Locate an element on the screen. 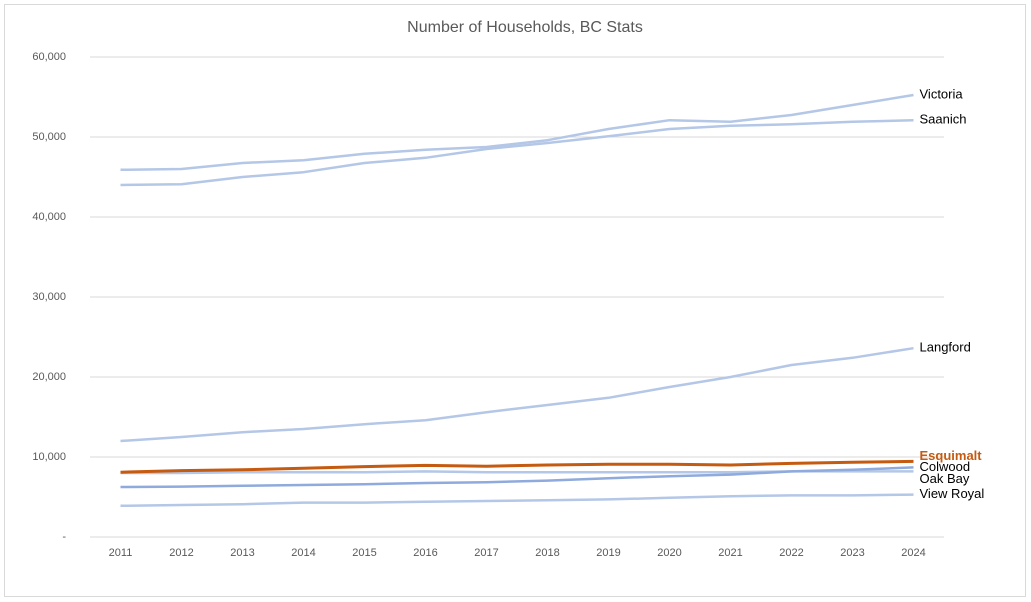 This screenshot has height=602, width=1031. series-label: View Royal is located at coordinates (952, 493).